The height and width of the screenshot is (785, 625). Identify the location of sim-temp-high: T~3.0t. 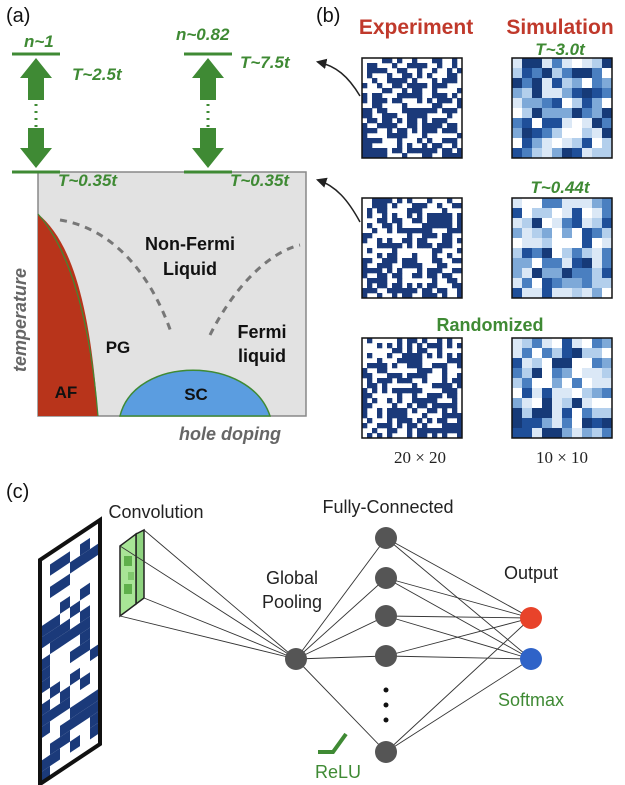
(560, 49).